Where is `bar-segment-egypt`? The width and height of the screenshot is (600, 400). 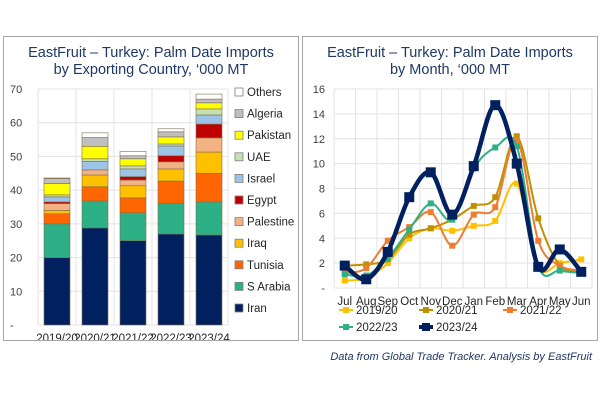
bar-segment-egypt is located at coordinates (171, 159).